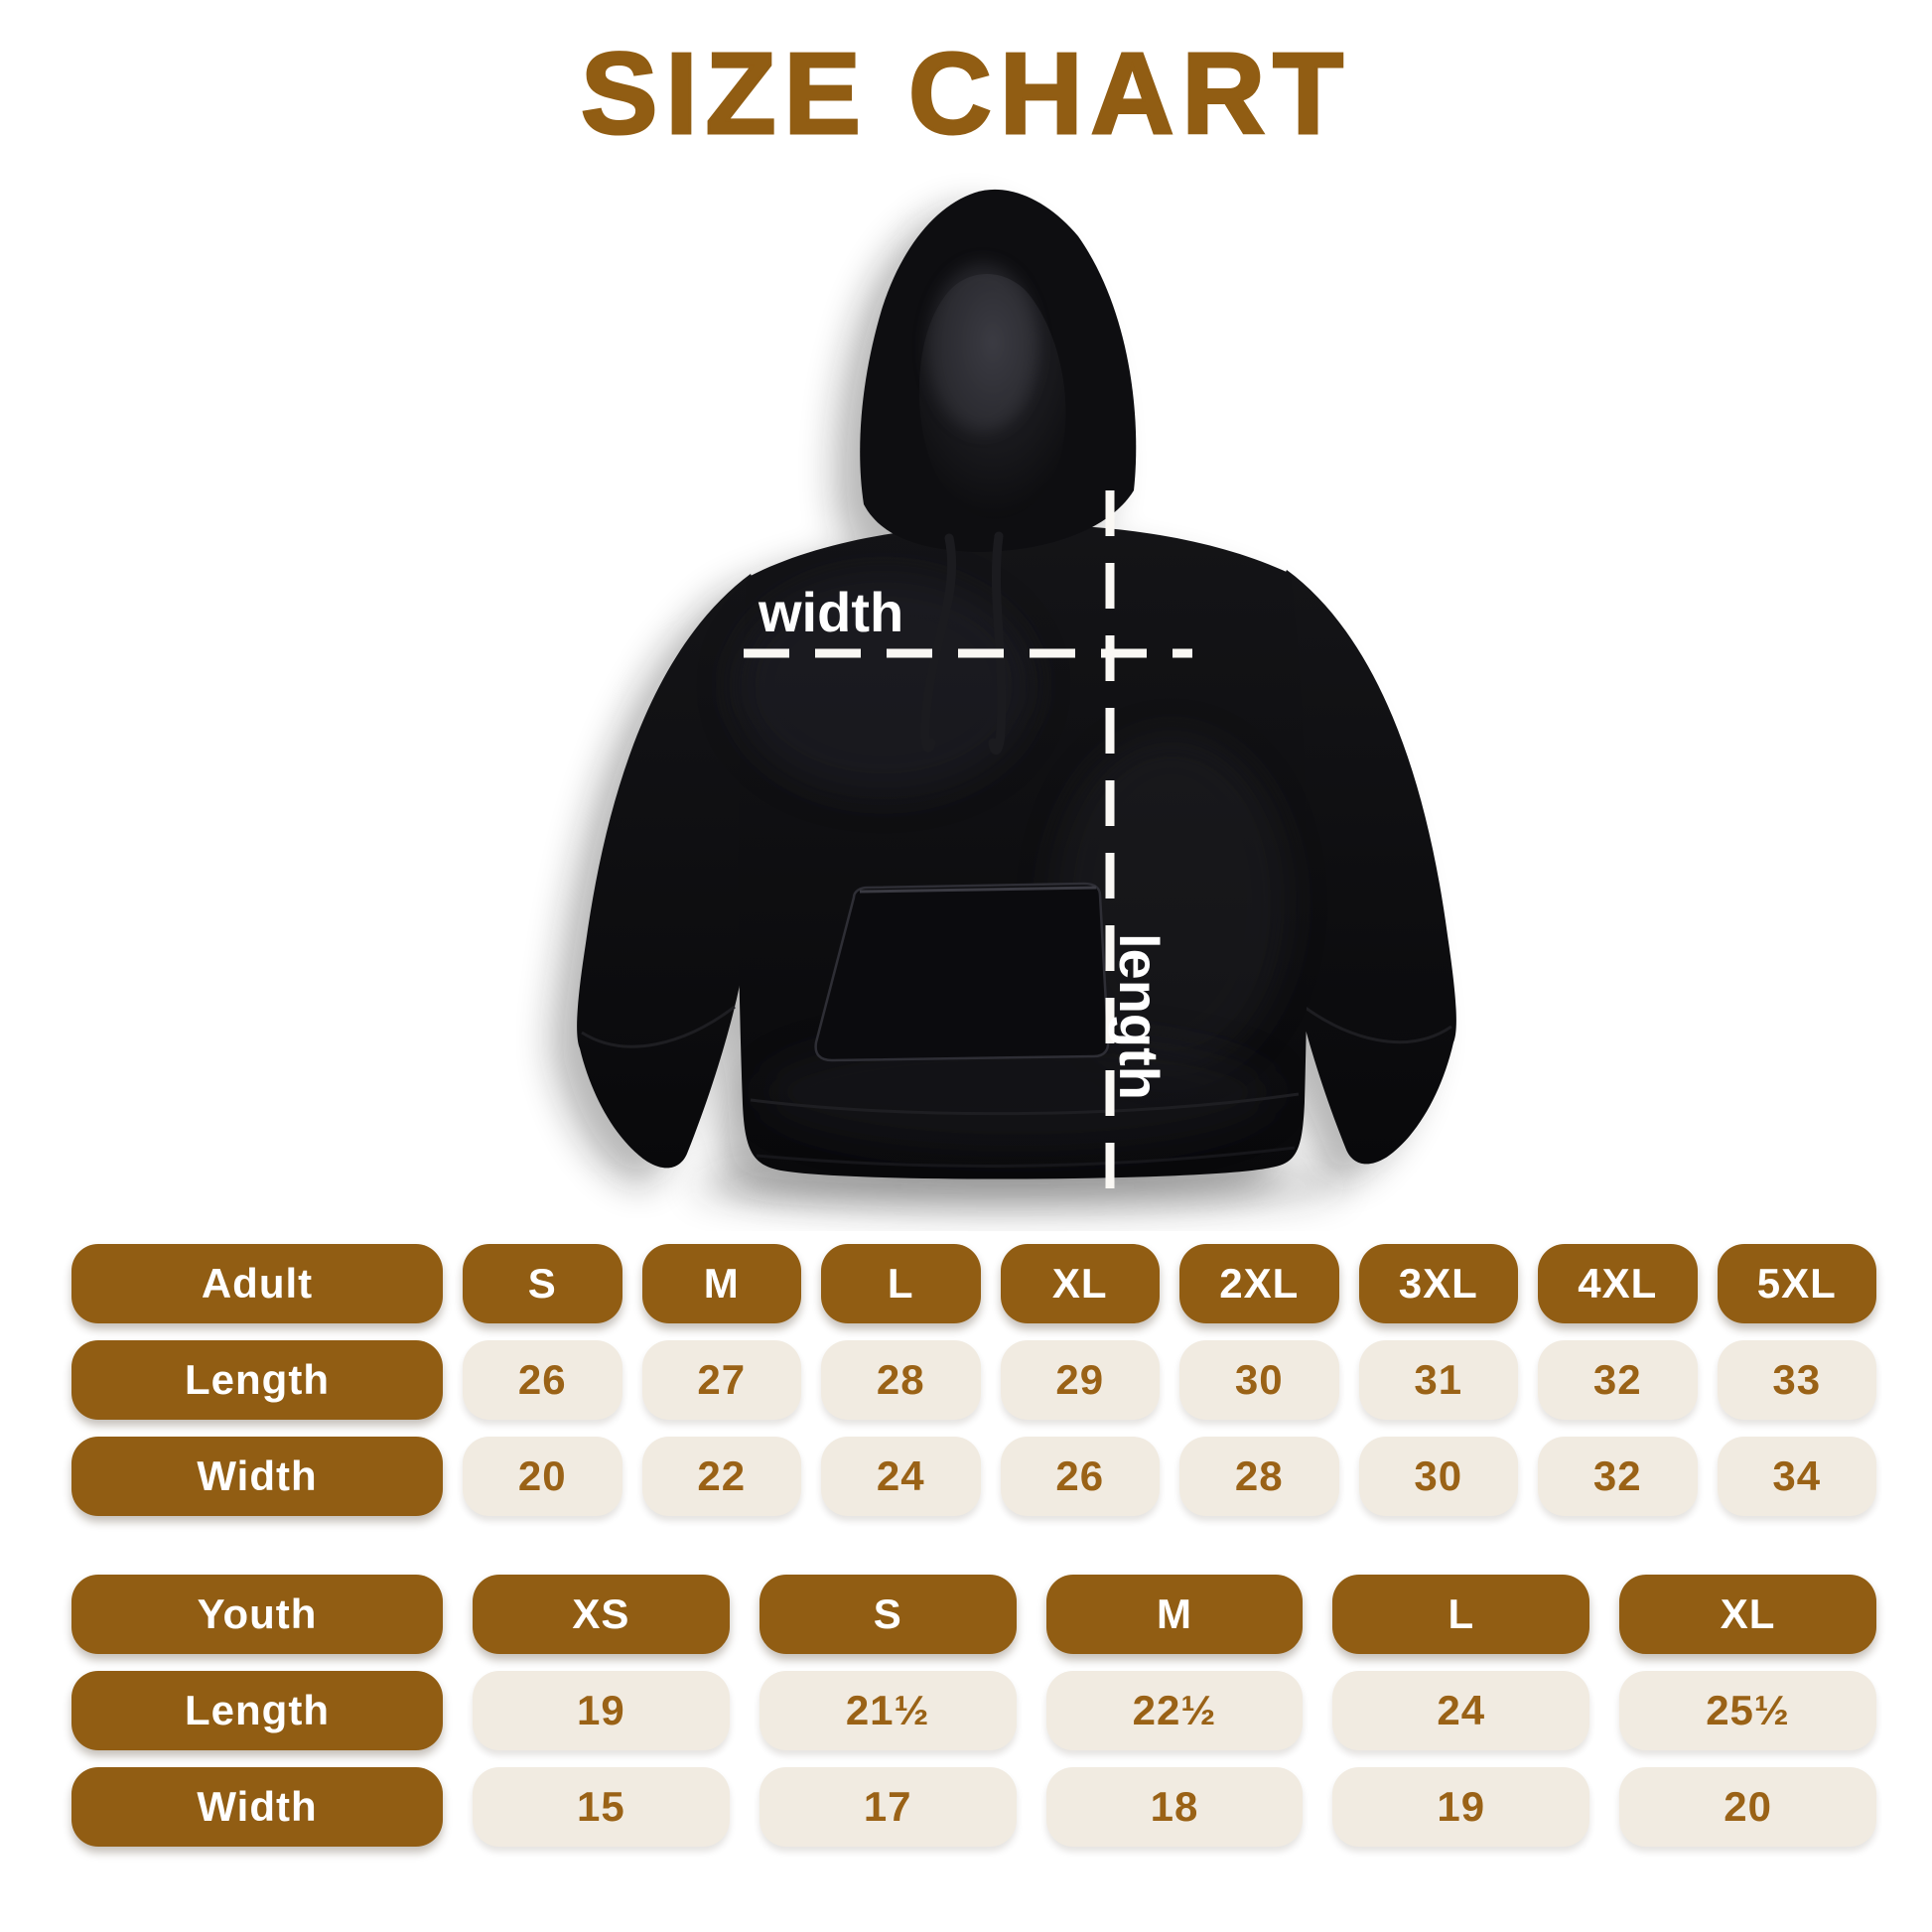 Image resolution: width=1932 pixels, height=1932 pixels. What do you see at coordinates (1080, 1477) in the screenshot?
I see `adult-width-value: 26` at bounding box center [1080, 1477].